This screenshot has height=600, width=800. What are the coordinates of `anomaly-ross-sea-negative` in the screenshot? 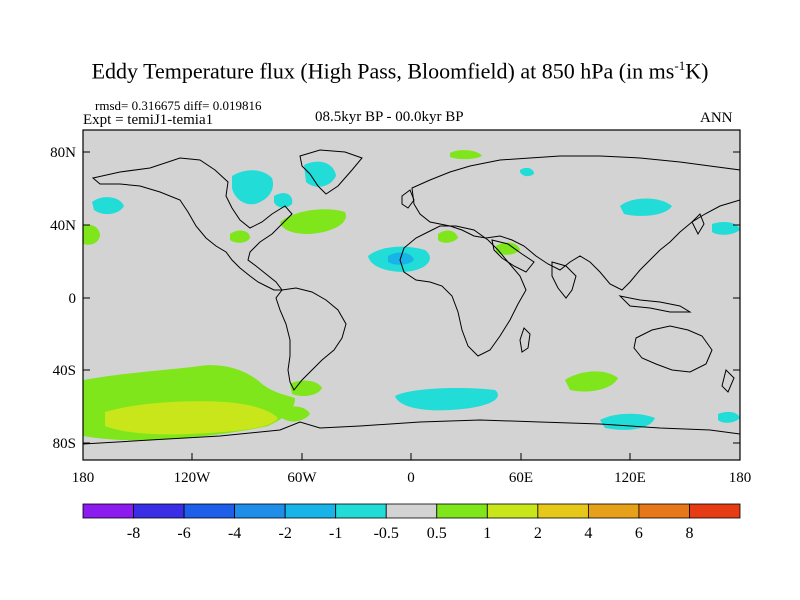 It's located at (627, 421).